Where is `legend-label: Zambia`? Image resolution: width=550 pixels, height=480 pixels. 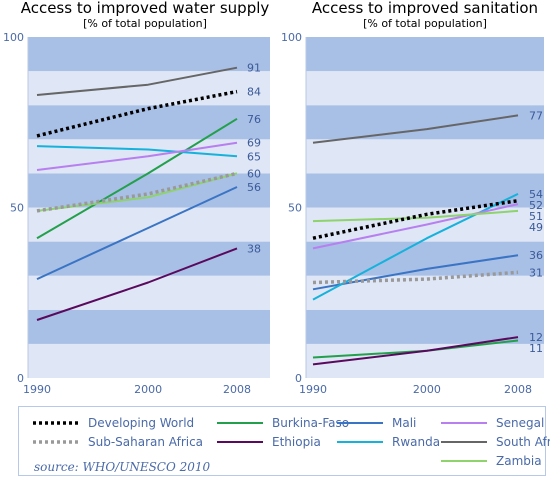
legend-label: Zambia is located at coordinates (519, 461).